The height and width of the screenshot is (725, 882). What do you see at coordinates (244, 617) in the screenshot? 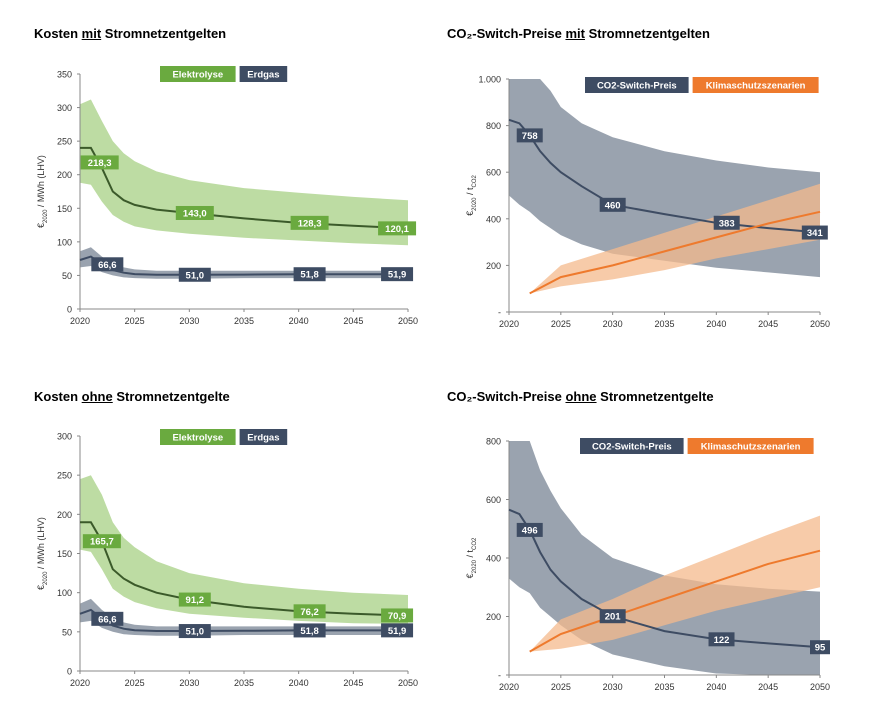
I see `series-band-erdgas` at bounding box center [244, 617].